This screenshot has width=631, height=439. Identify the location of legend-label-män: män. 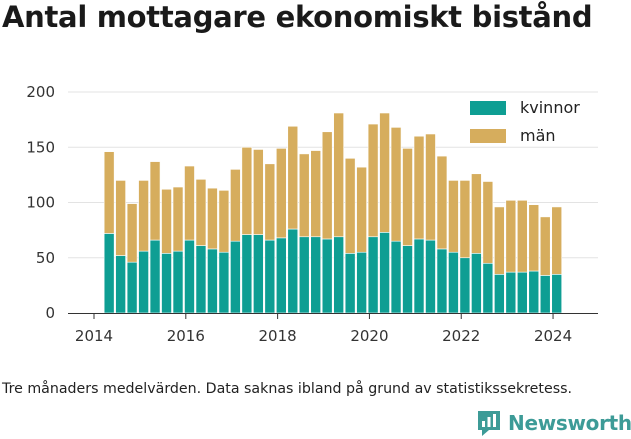
(538, 135).